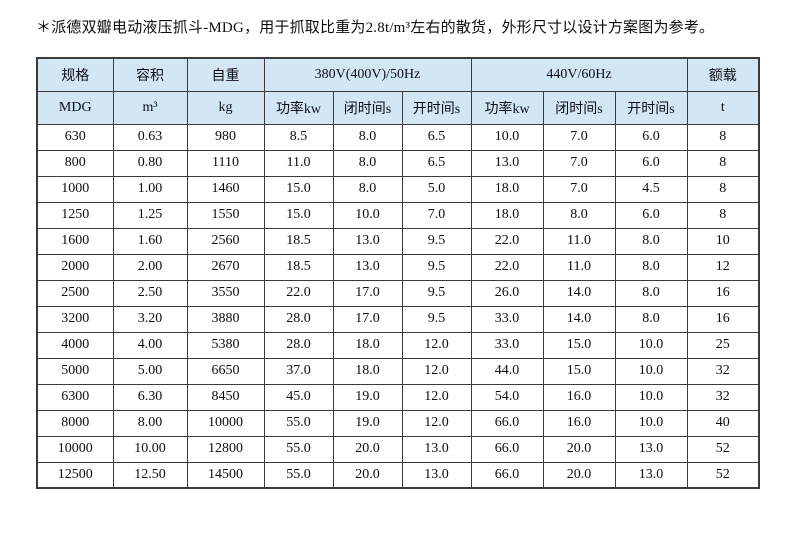 This screenshot has width=800, height=534. Describe the element at coordinates (150, 267) in the screenshot. I see `table-cell: 2.00` at that location.